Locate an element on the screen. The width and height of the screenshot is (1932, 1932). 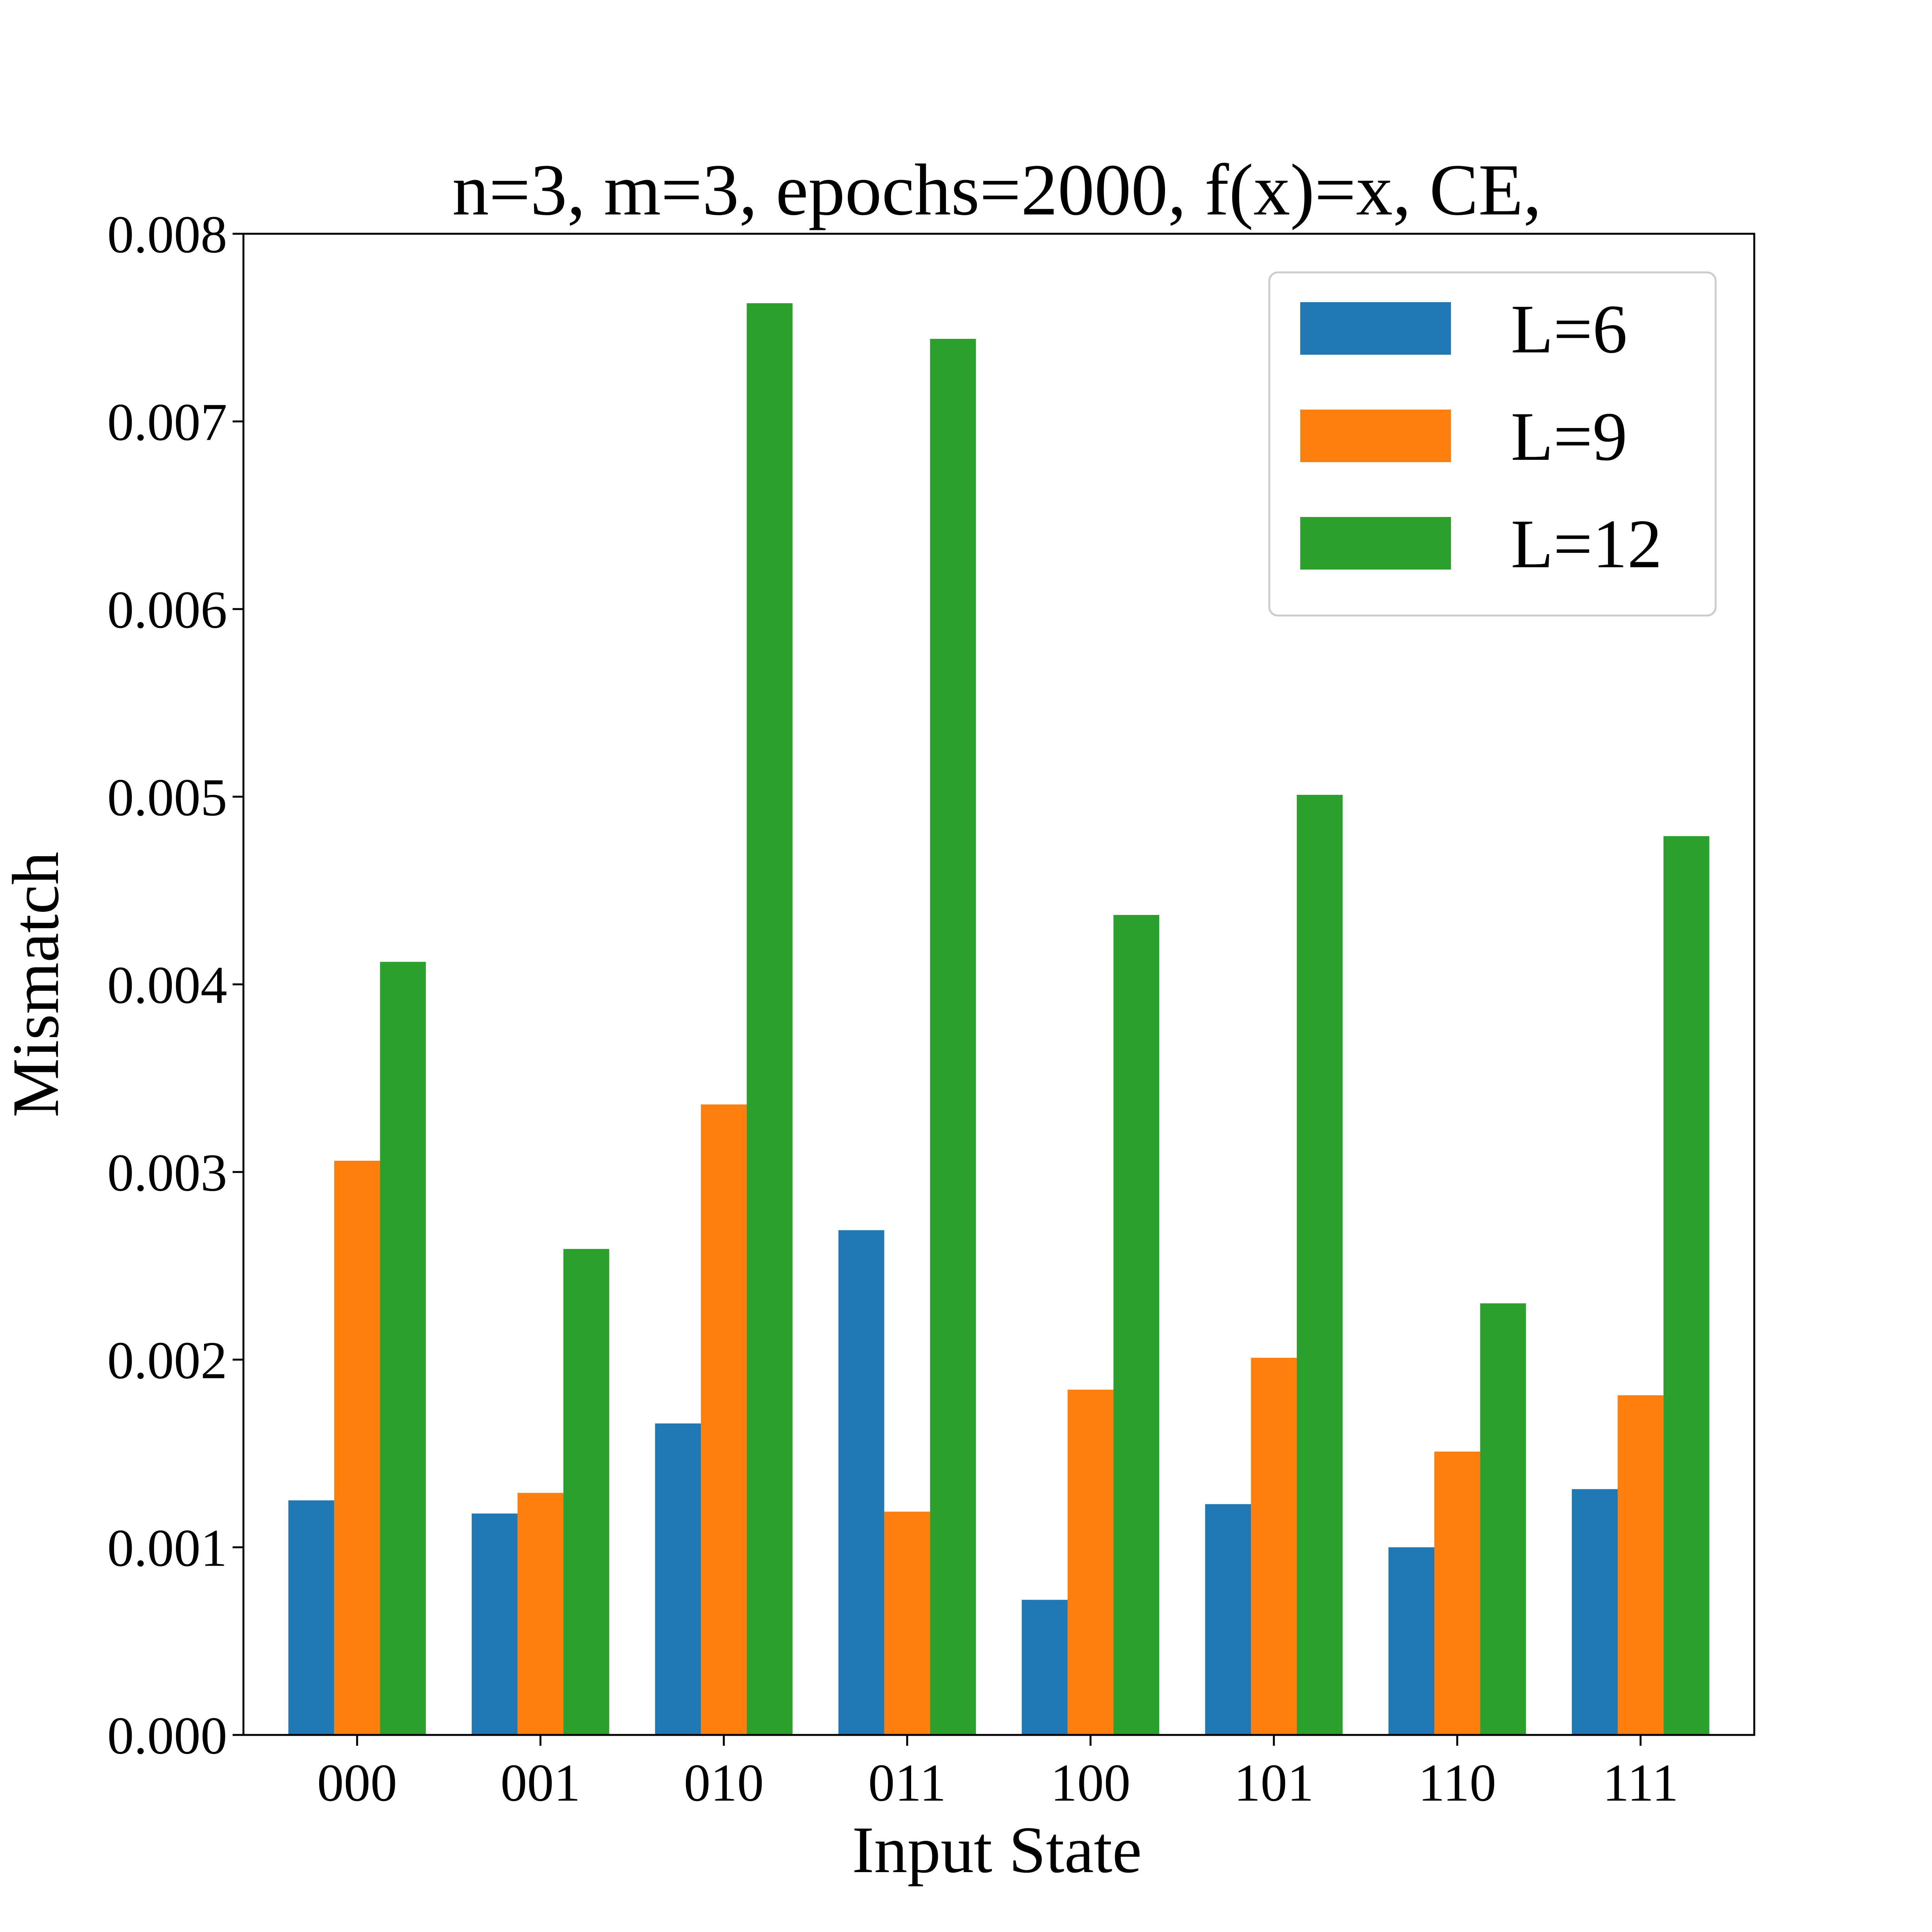
legend-label-L=6: L=6 is located at coordinates (1569, 329).